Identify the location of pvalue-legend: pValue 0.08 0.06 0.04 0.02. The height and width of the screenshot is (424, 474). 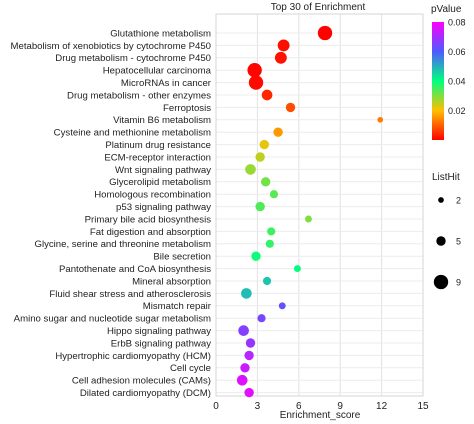
(448, 72).